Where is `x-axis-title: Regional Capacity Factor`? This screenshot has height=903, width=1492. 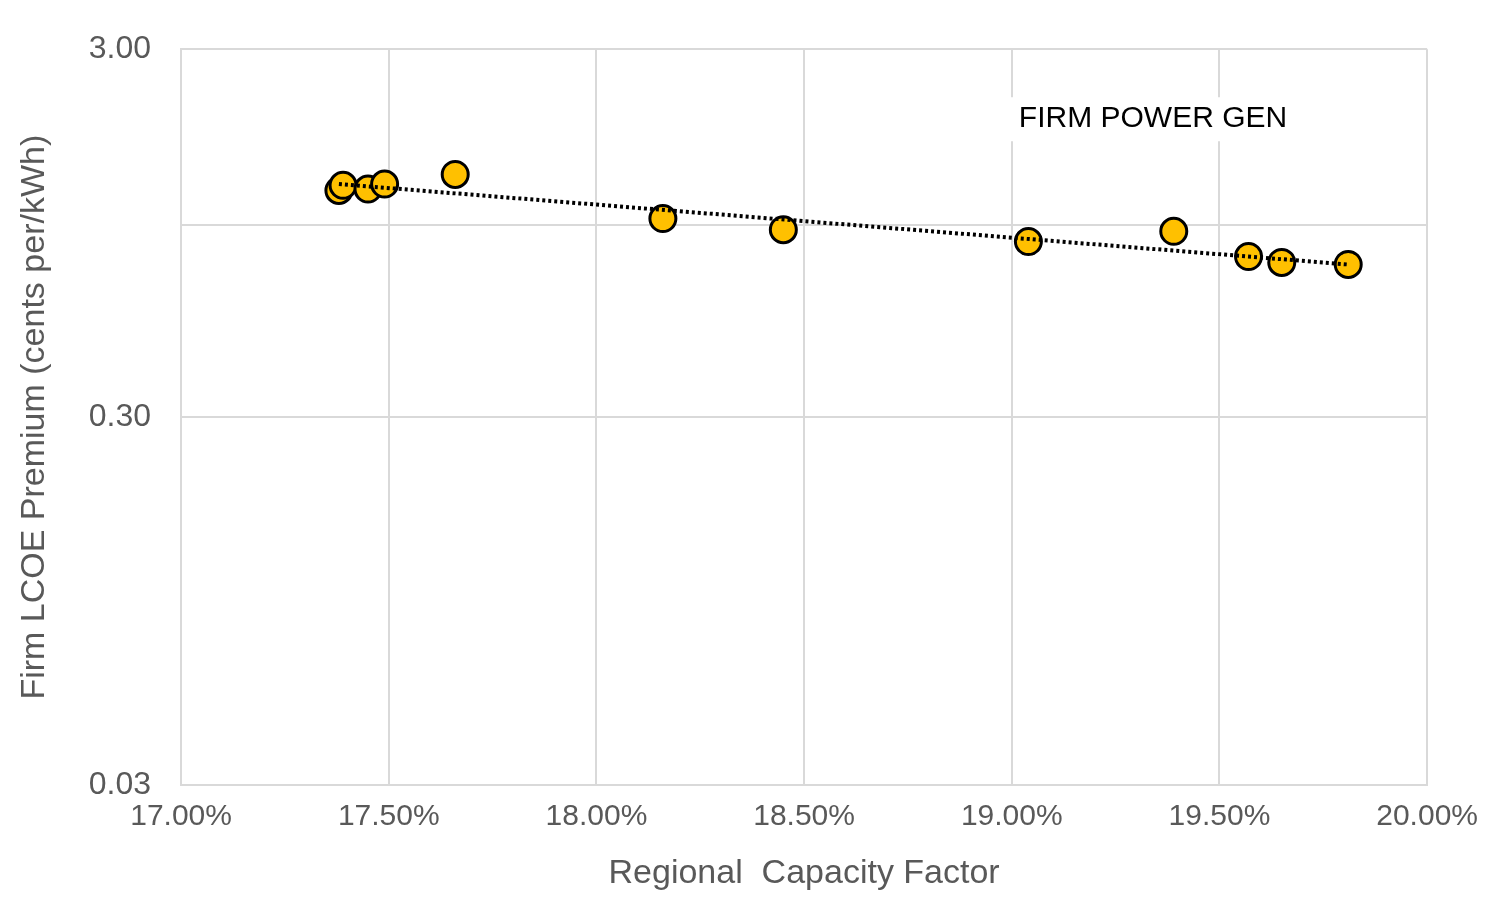 x-axis-title: Regional Capacity Factor is located at coordinates (804, 870).